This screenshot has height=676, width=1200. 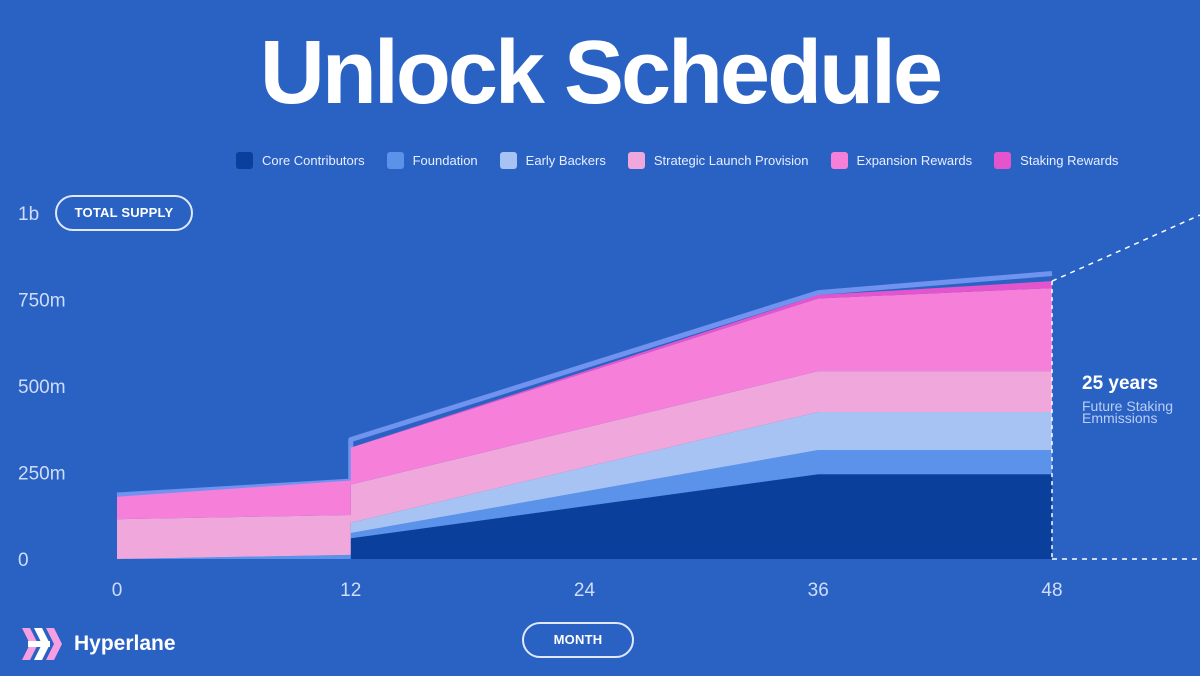 What do you see at coordinates (1120, 383) in the screenshot?
I see `annotation-title: 25 years` at bounding box center [1120, 383].